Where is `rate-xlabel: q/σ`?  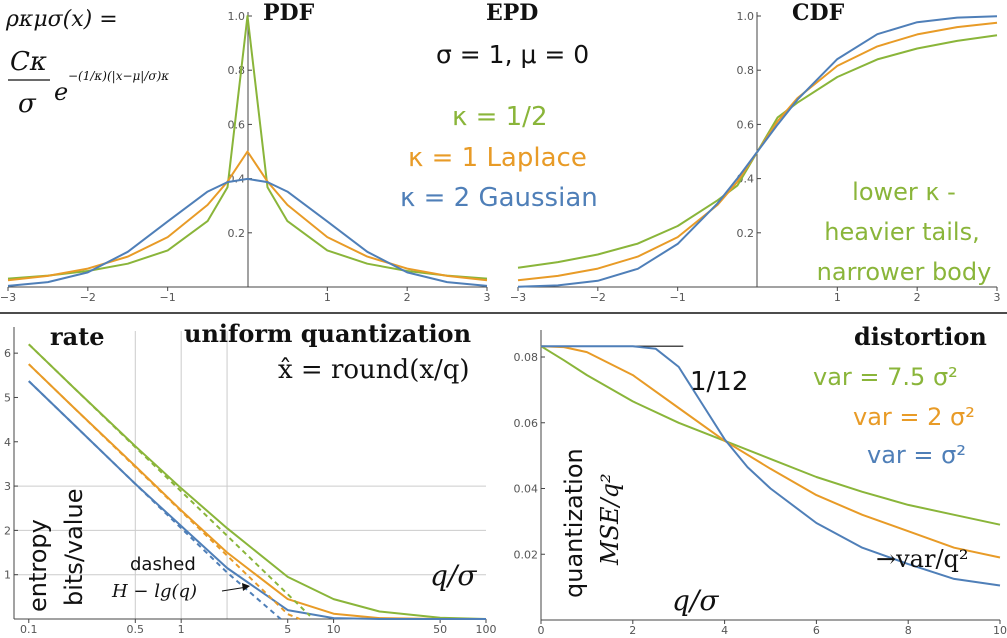 rate-xlabel: q/σ is located at coordinates (453, 575).